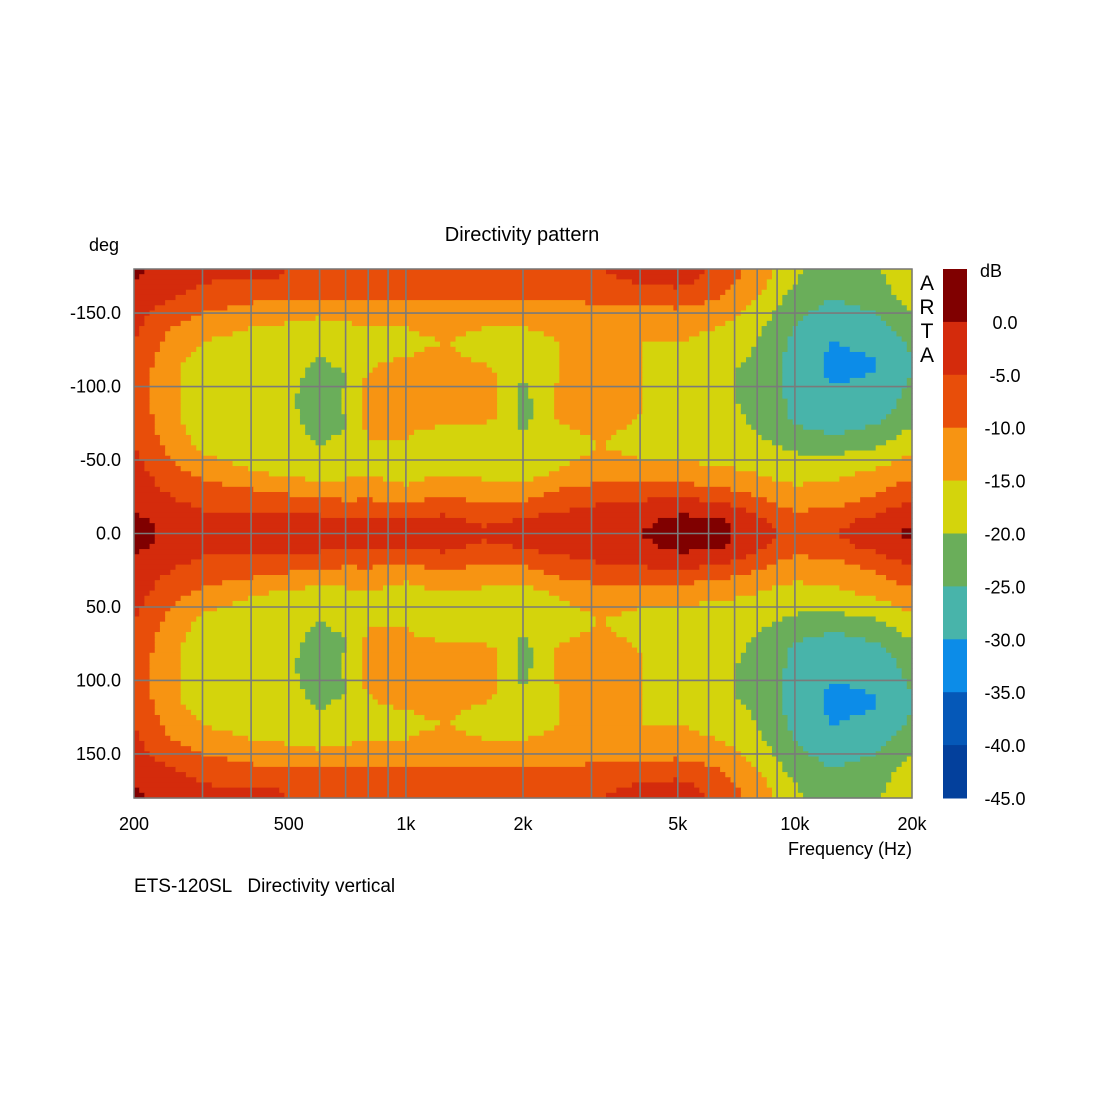  What do you see at coordinates (289, 824) in the screenshot?
I see `x-tick-label: 500` at bounding box center [289, 824].